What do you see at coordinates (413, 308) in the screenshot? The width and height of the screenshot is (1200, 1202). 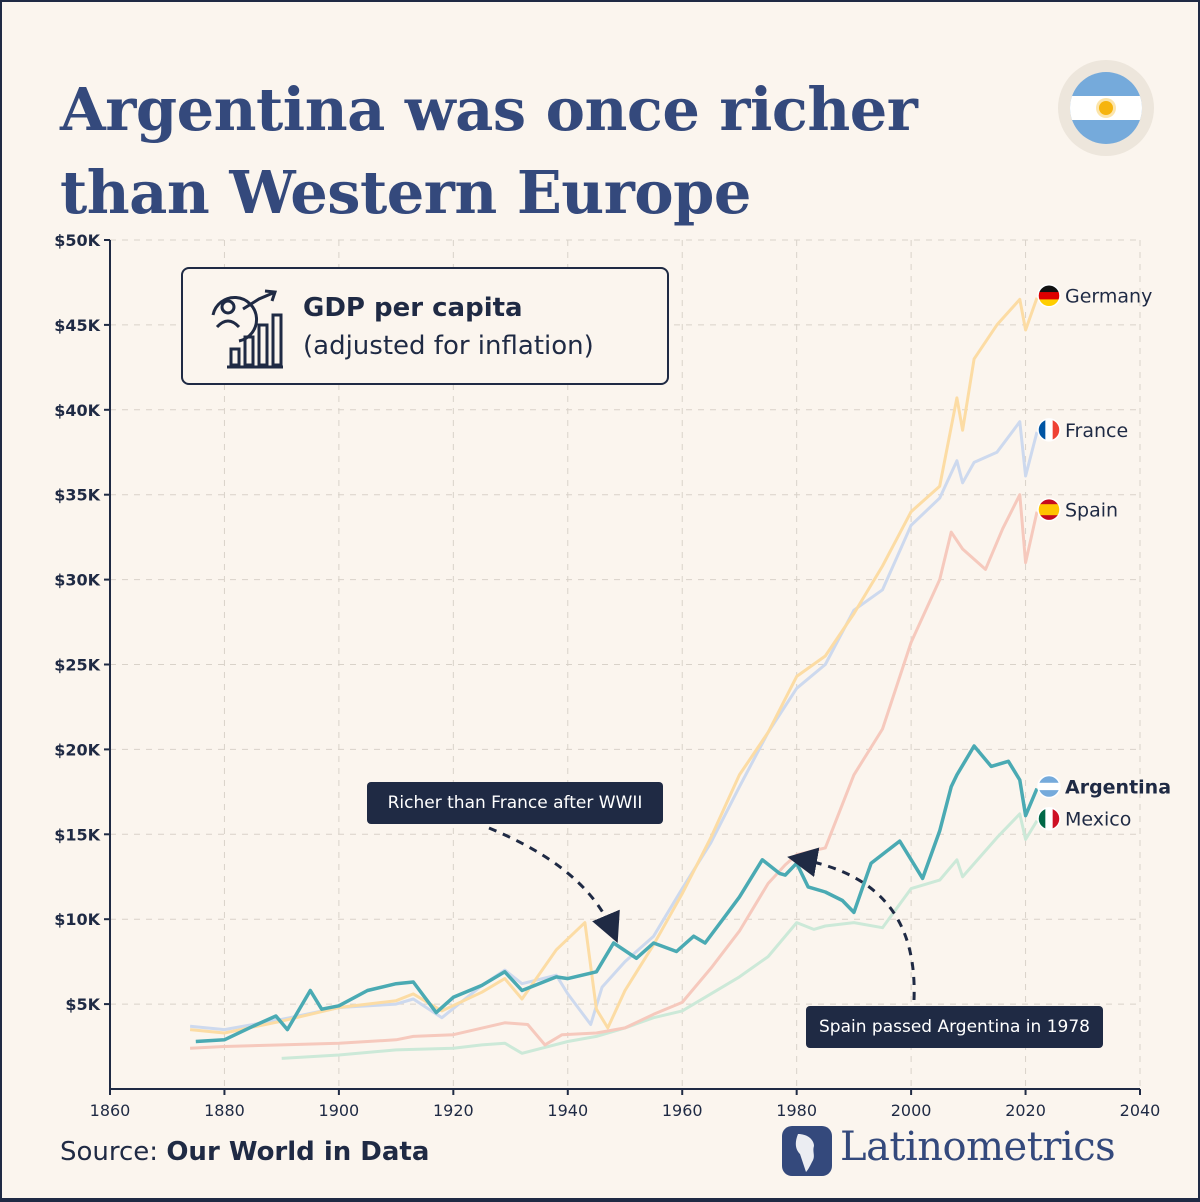 I see `legend-title: GDP per capita` at bounding box center [413, 308].